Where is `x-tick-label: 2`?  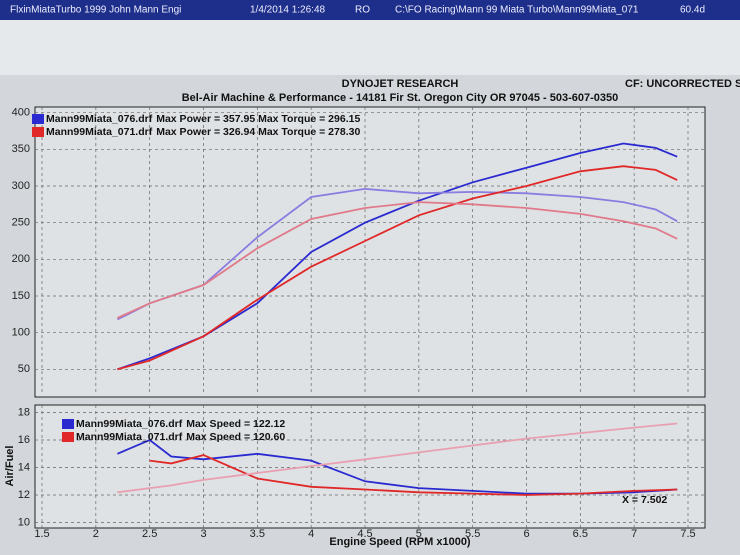 x-tick-label: 2 is located at coordinates (96, 534).